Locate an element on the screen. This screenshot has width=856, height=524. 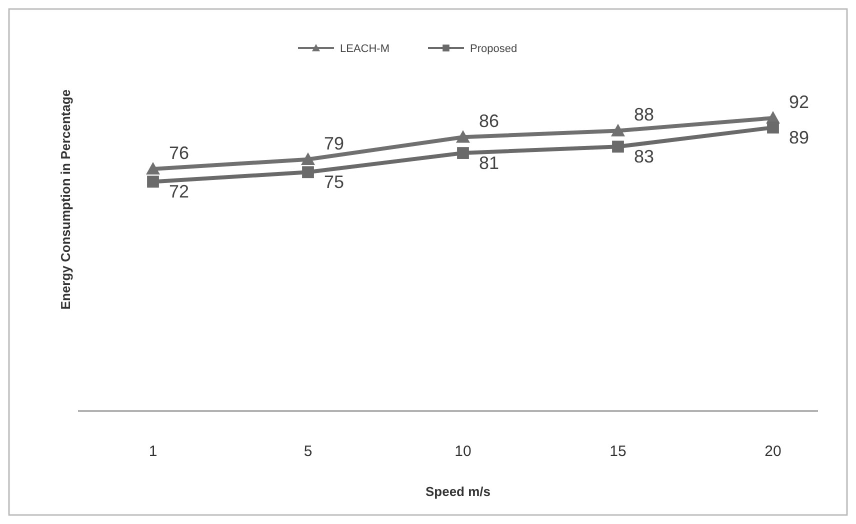
data-label: 76 is located at coordinates (179, 152).